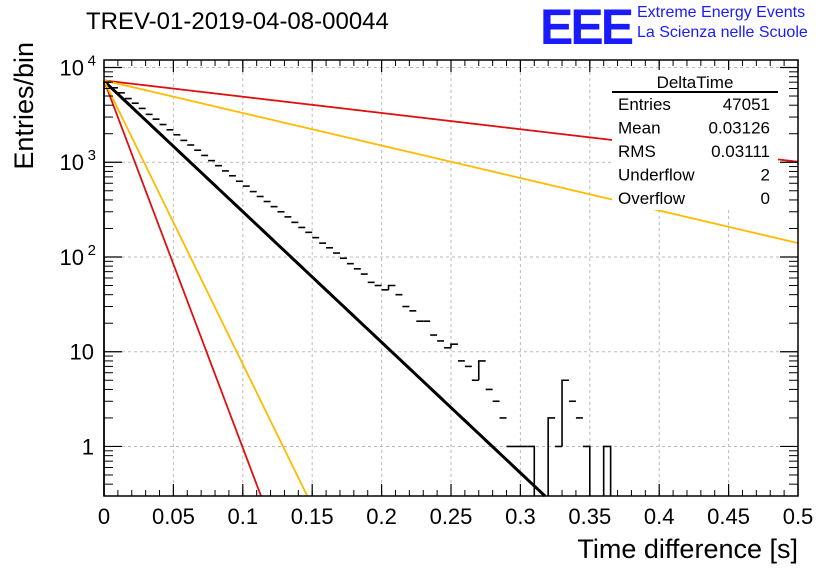  Describe the element at coordinates (104, 516) in the screenshot. I see `x-tick-label: 0` at that location.